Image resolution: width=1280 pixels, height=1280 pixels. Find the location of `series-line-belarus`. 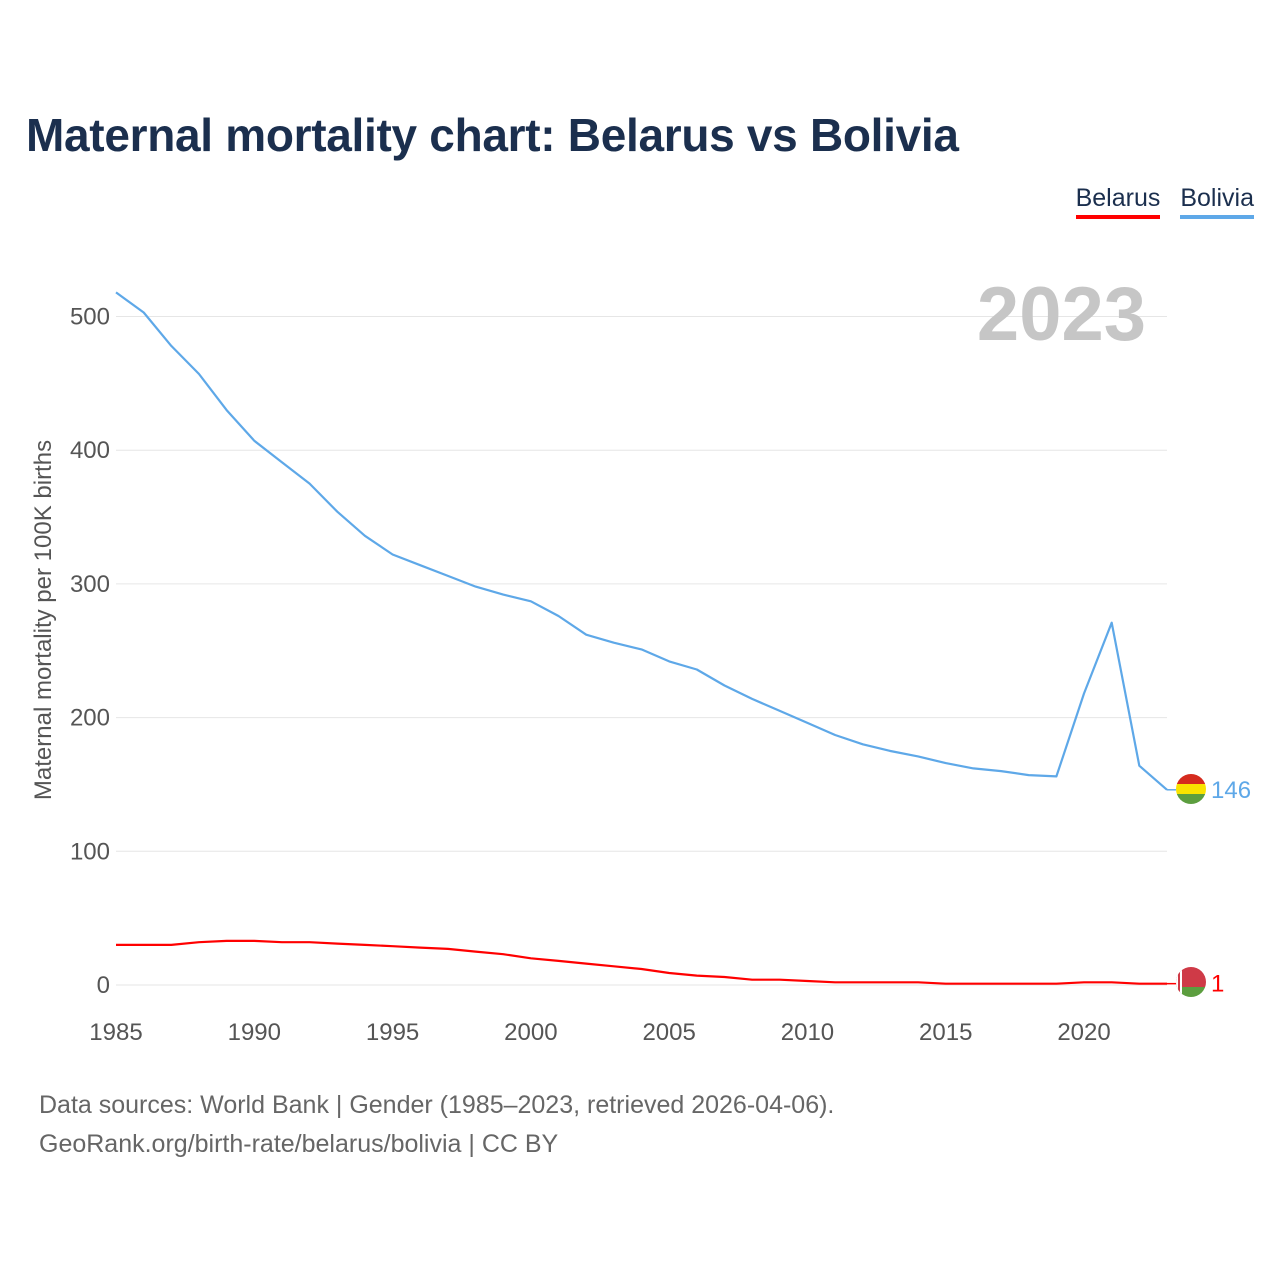

series-line-belarus is located at coordinates (641, 962).